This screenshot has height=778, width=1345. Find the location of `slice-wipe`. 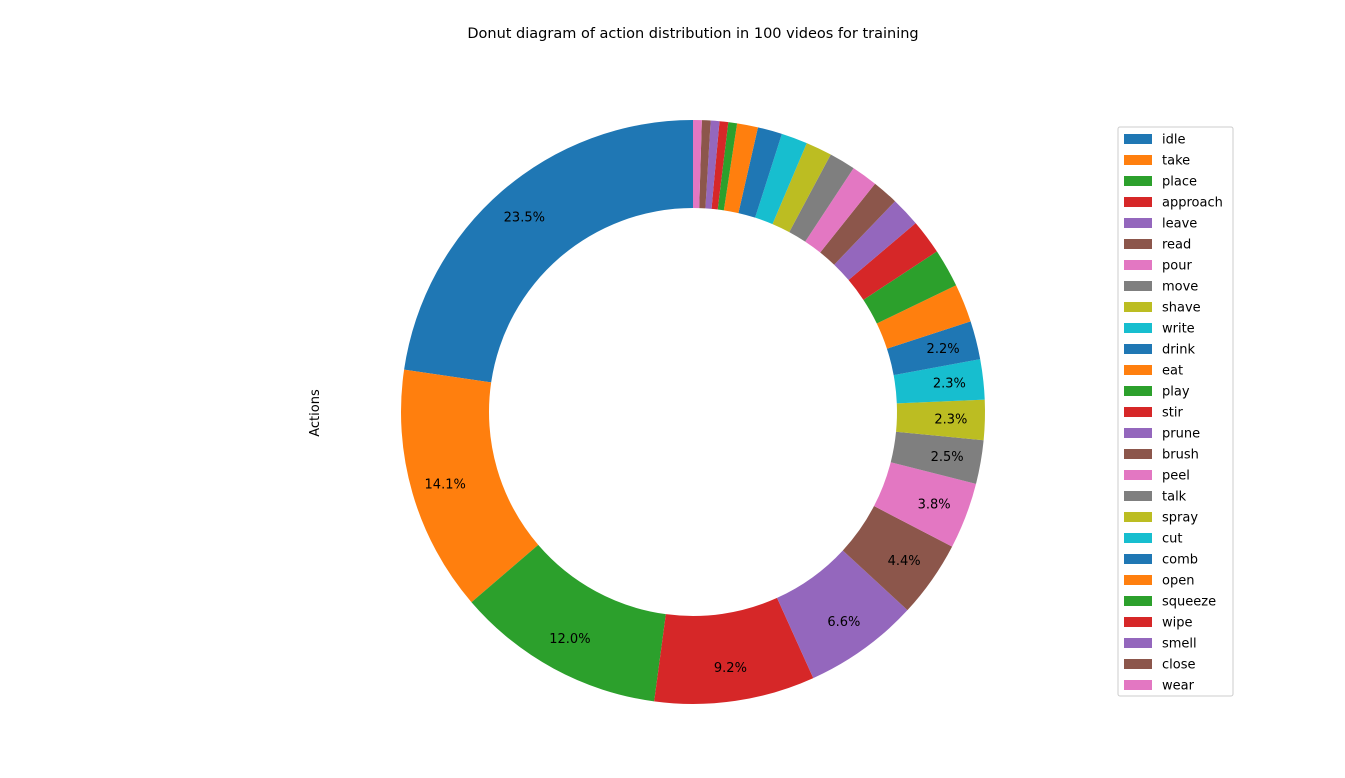

slice-wipe is located at coordinates (720, 165).